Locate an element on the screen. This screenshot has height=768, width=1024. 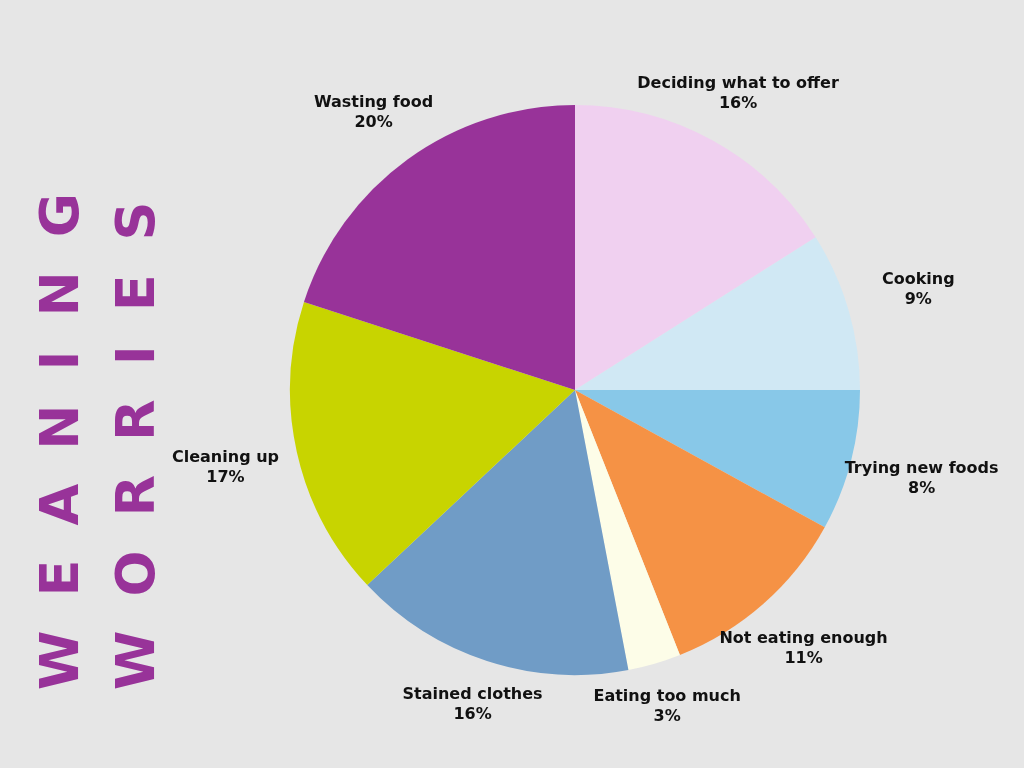
data-label: 3% is located at coordinates (667, 716).